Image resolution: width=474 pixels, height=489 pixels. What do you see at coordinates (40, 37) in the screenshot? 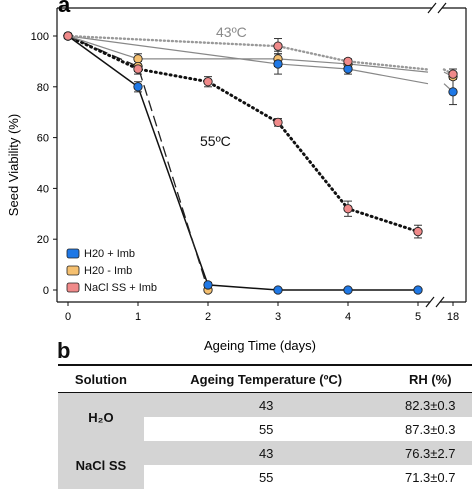
I see `y-tick-label: 100` at bounding box center [40, 37].